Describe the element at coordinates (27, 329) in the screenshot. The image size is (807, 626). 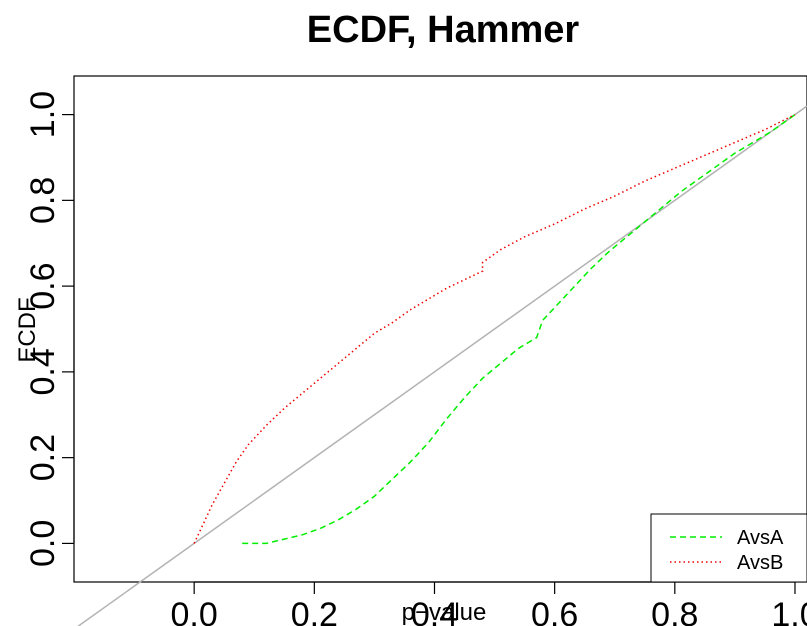
I see `y-axis-label: ECDF` at that location.